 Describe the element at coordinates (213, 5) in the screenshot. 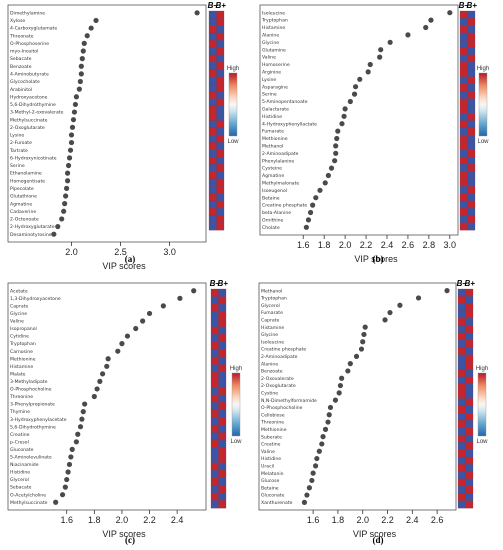

I see `heatmap-header-b-minus: B–` at that location.